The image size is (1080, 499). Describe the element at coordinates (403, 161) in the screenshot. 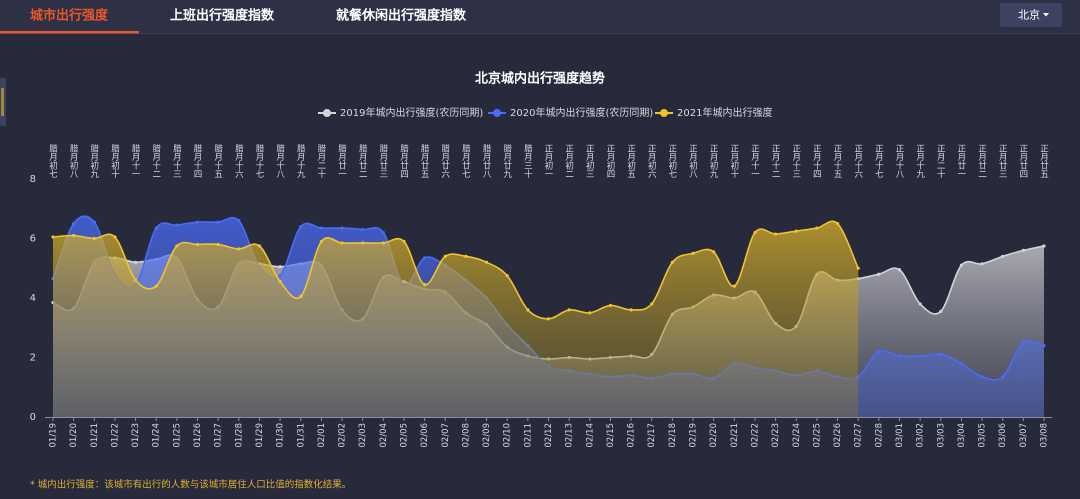

I see `lunar-label: 腊月廿四` at that location.